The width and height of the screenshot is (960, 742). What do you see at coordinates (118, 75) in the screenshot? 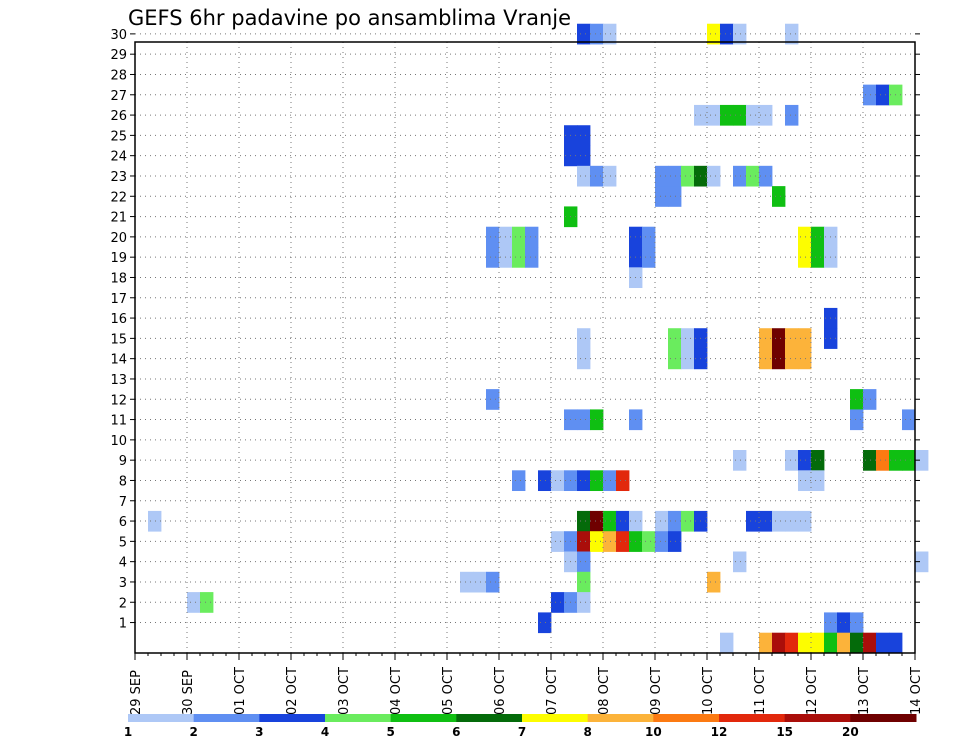
I see `y-tick-label: 28` at bounding box center [118, 75].